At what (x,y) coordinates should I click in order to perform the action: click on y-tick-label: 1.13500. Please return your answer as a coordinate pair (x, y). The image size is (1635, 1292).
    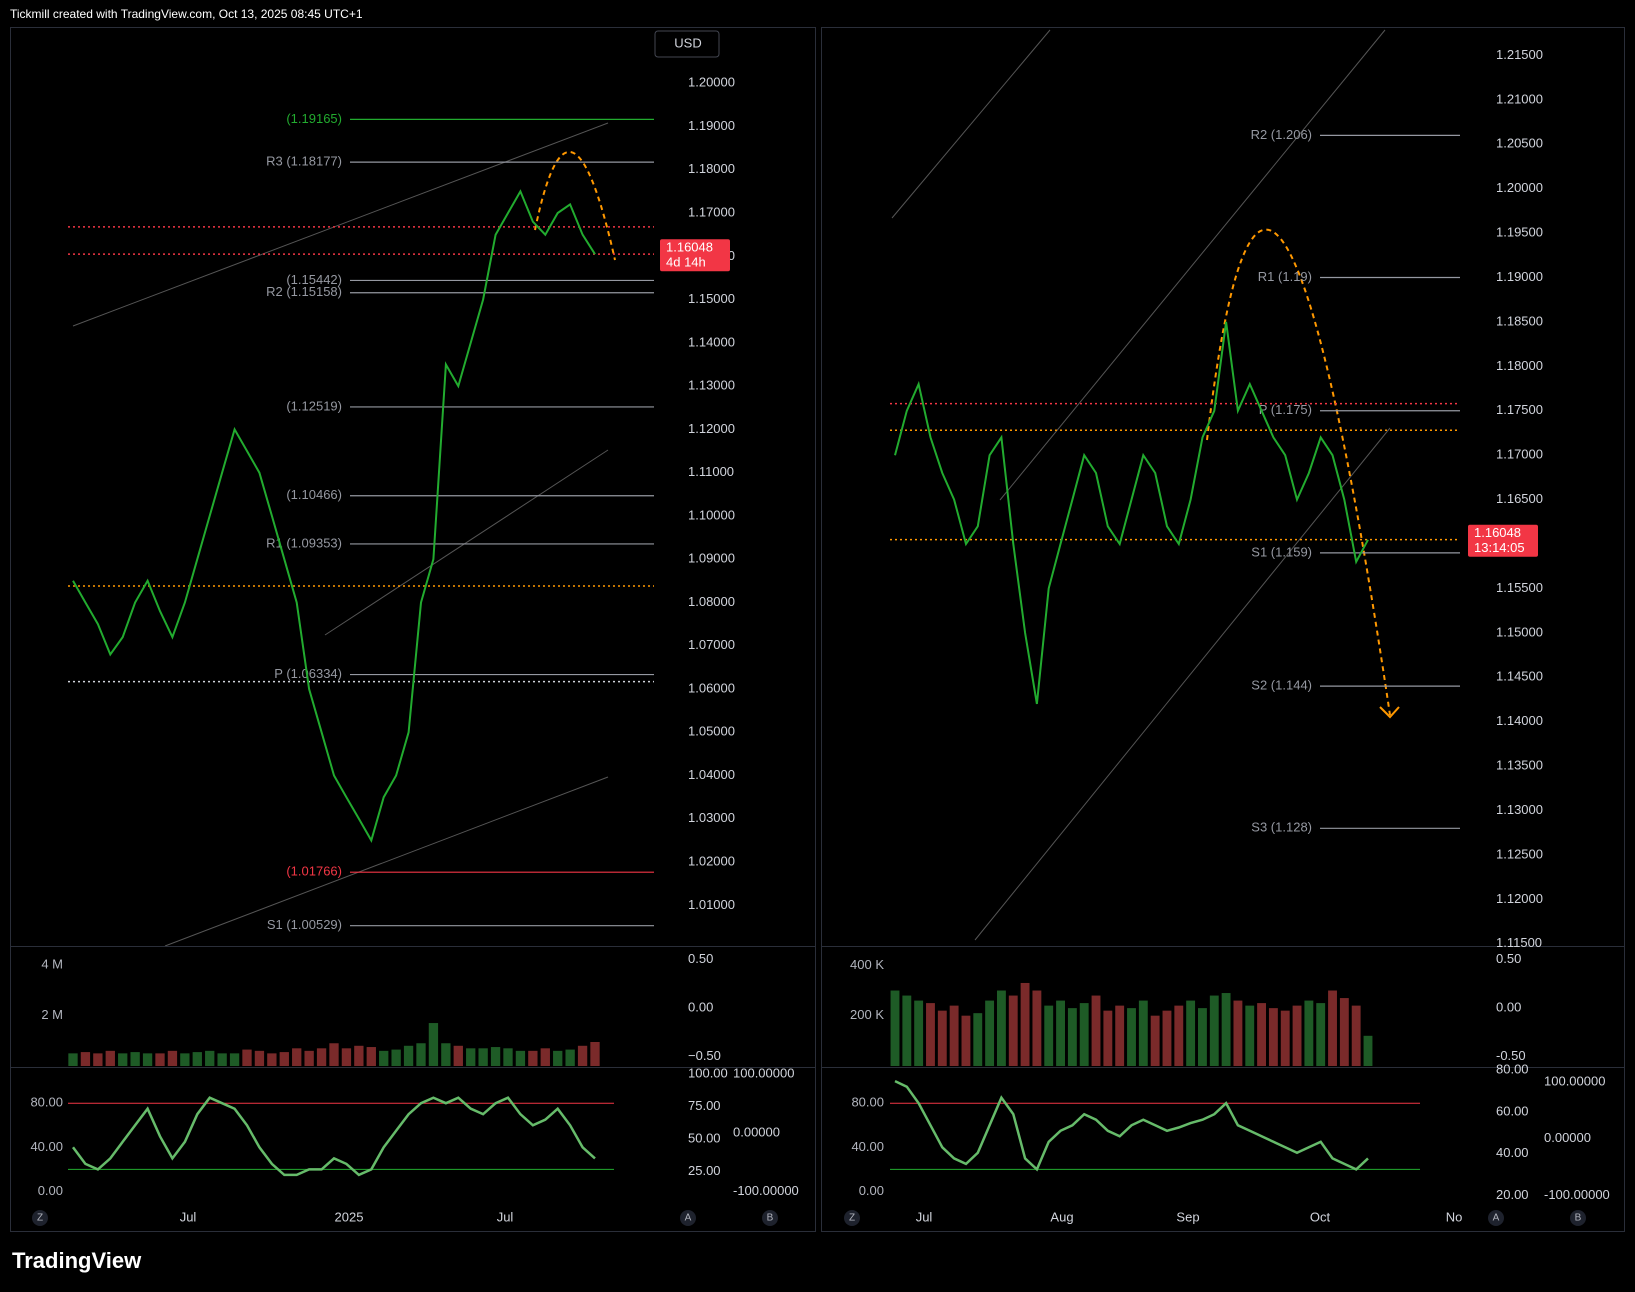
    Looking at the image, I should click on (1519, 765).